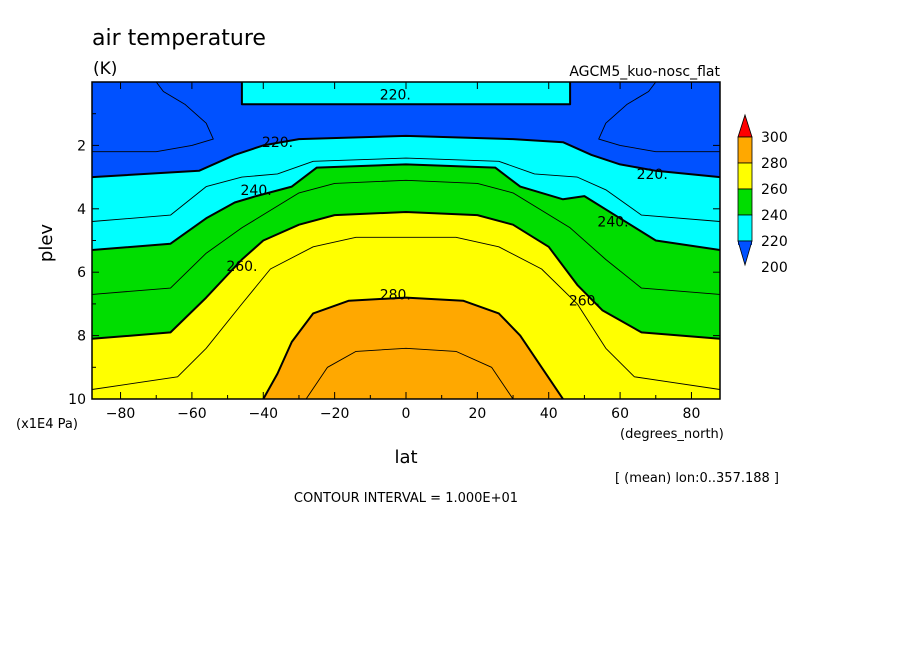  What do you see at coordinates (774, 216) in the screenshot?
I see `colorbar-label: 240` at bounding box center [774, 216].